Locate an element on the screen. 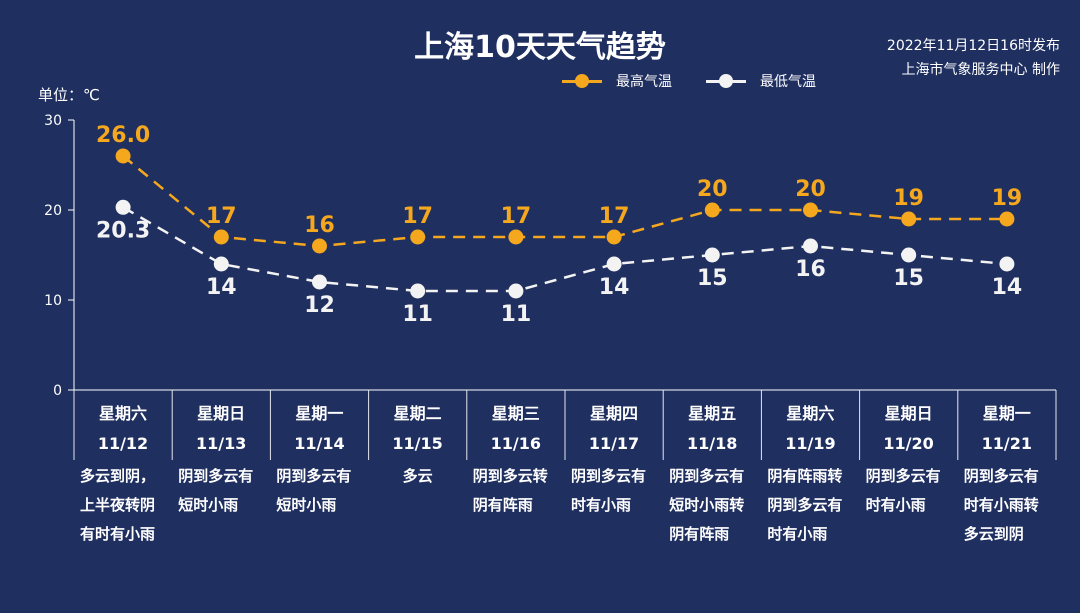  weather-description: 多云 is located at coordinates (417, 476).